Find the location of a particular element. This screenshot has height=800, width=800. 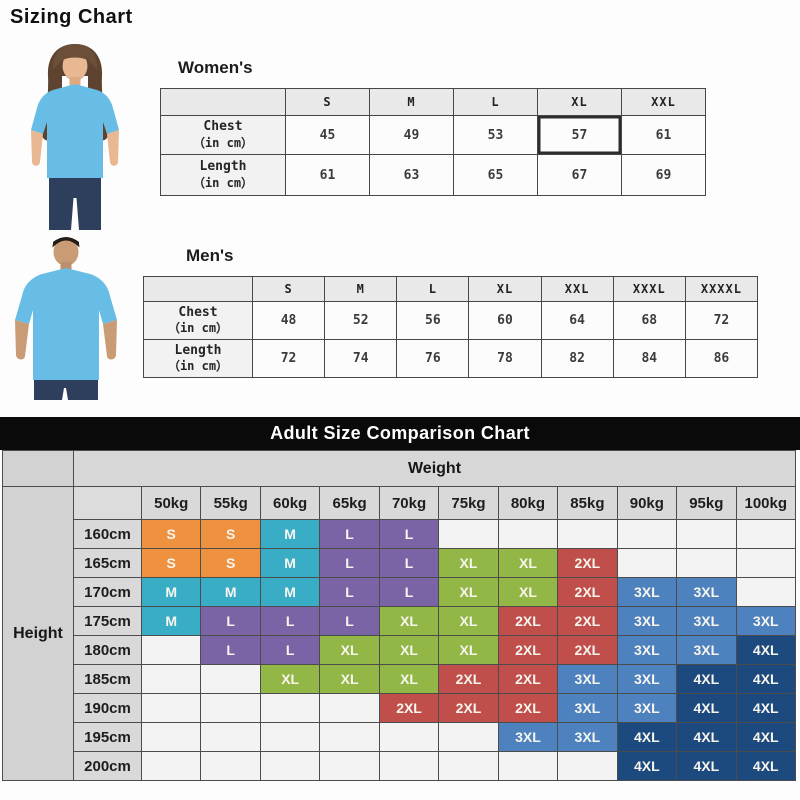

measurement-value-cell: 74 is located at coordinates (361, 358).